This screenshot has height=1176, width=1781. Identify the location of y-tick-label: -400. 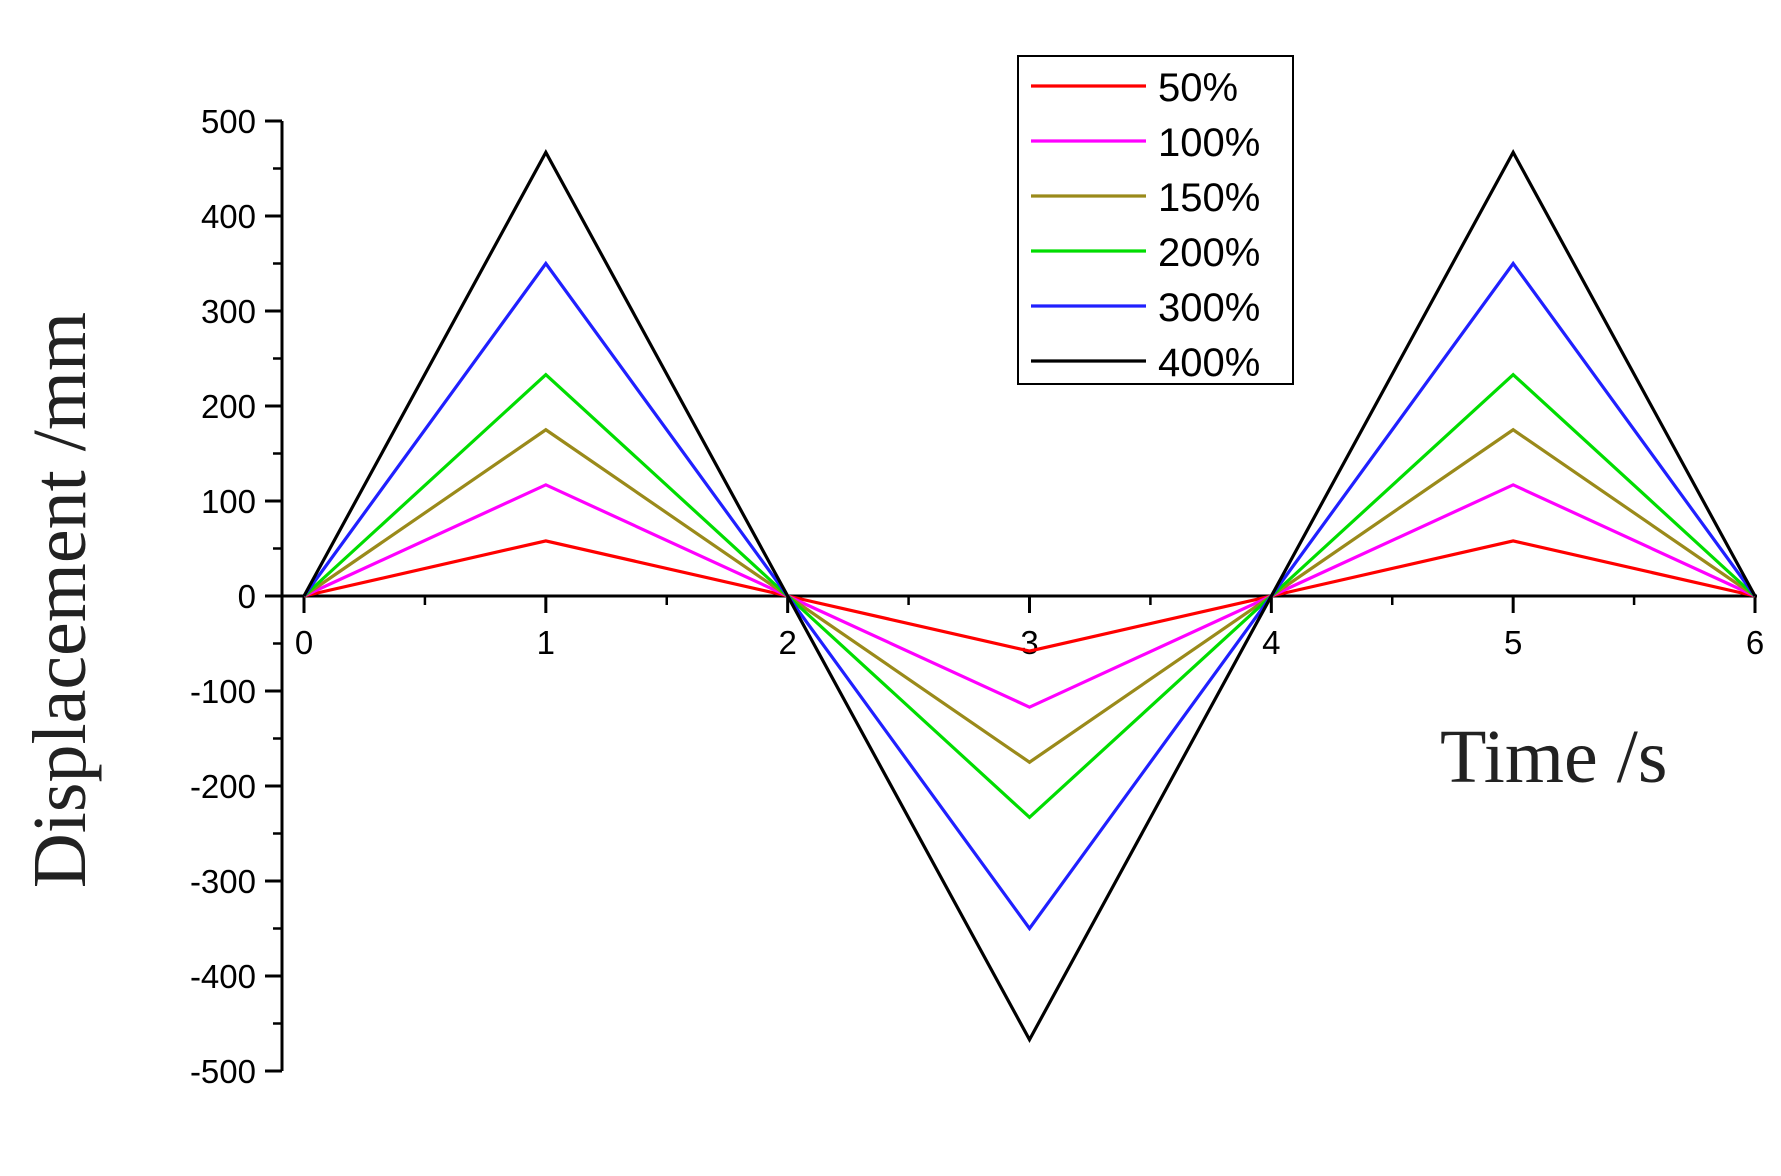
(223, 976).